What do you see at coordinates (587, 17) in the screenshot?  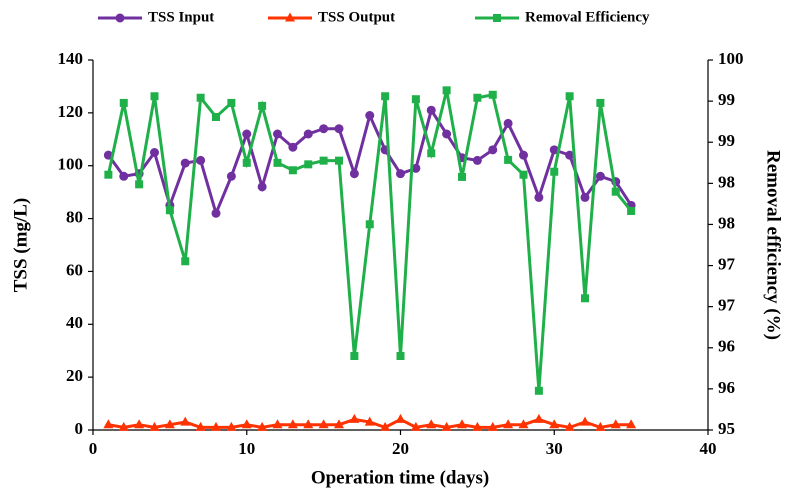 I see `legend-label: Removal Efficiency` at bounding box center [587, 17].